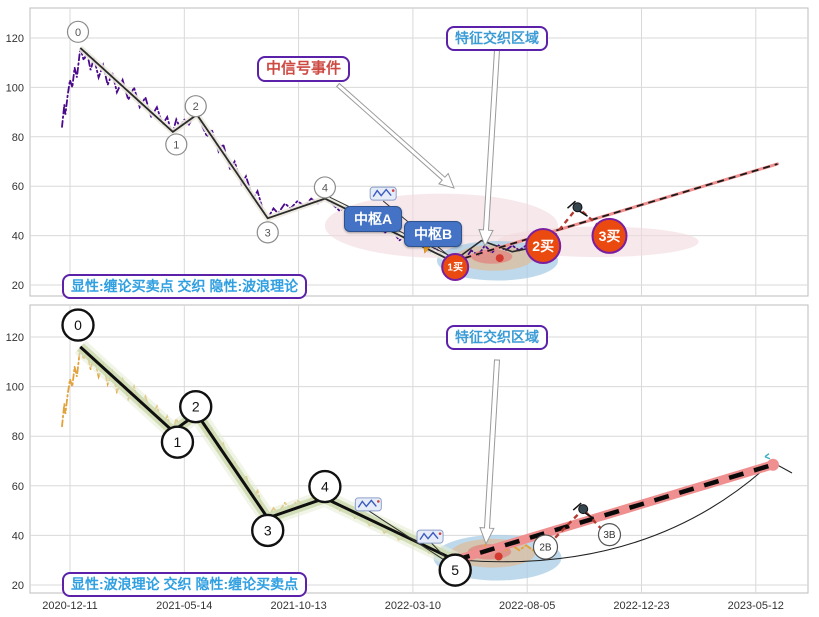 This screenshot has width=819, height=617. I want to click on projection-arc, so click(626, 512).